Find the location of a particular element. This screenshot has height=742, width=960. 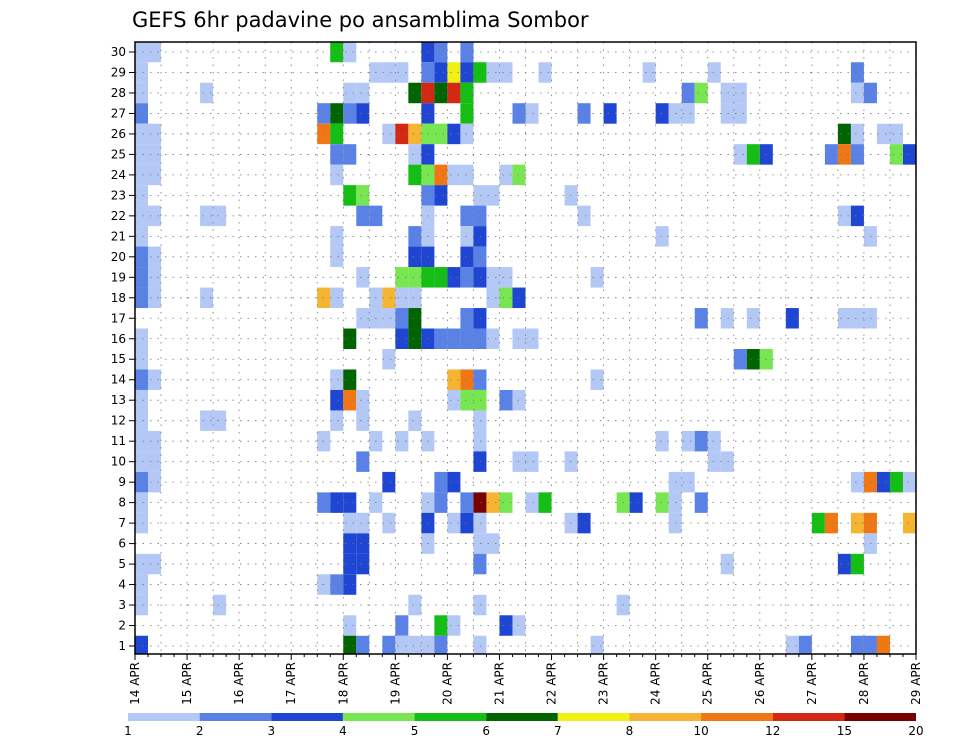

x-tick-label: 28 APR is located at coordinates (864, 683).